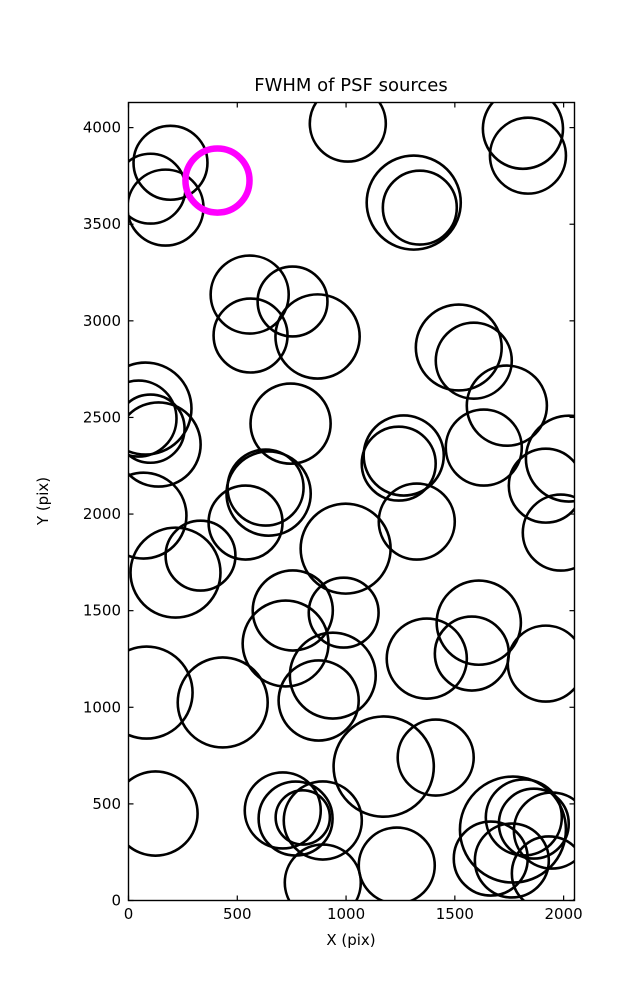  What do you see at coordinates (43, 501) in the screenshot?
I see `y-axis-label: Y (pix)` at bounding box center [43, 501].